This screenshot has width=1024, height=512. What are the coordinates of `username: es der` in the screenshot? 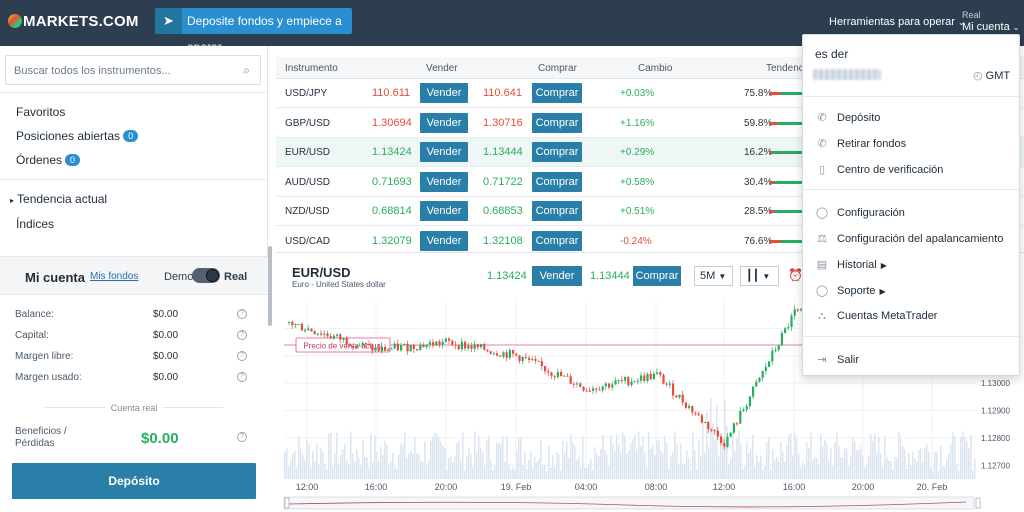 It's located at (832, 54).